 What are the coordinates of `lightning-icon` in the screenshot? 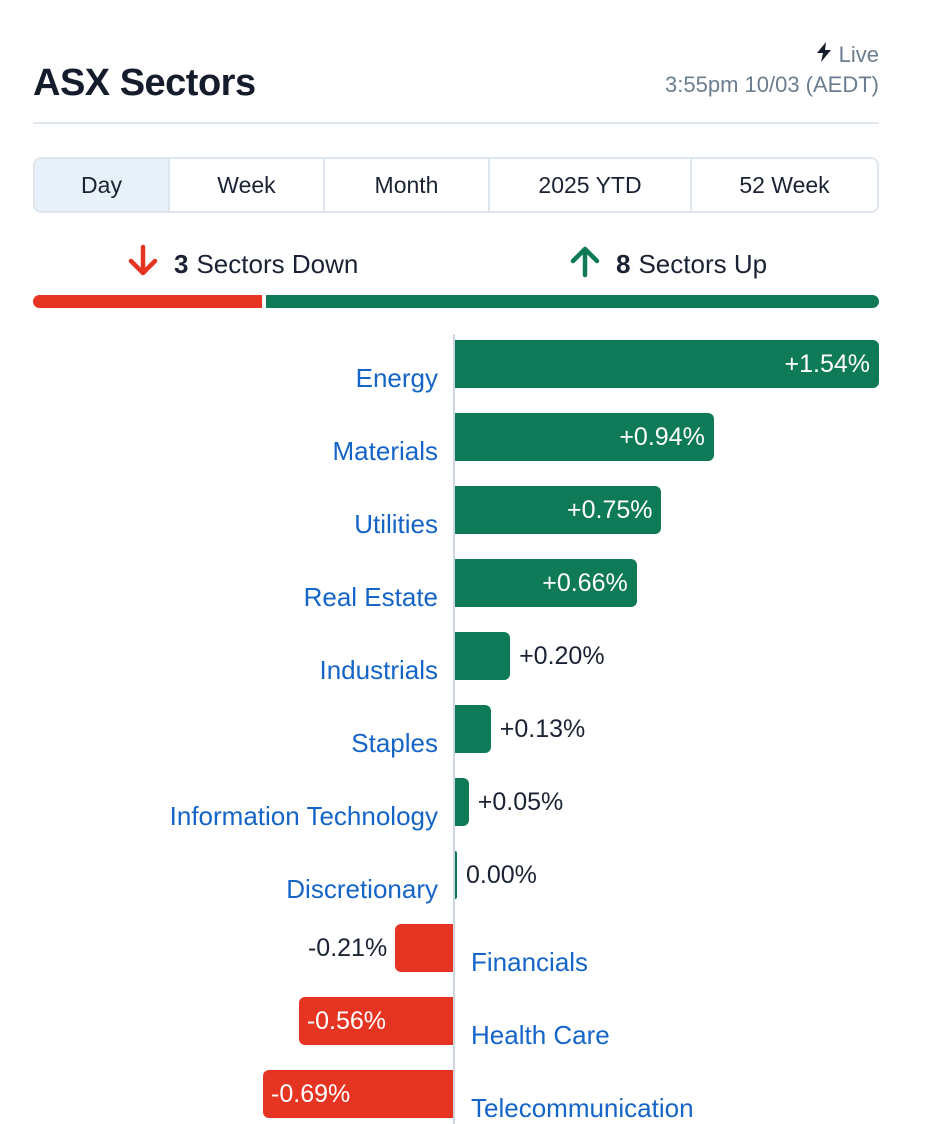 It's located at (824, 55).